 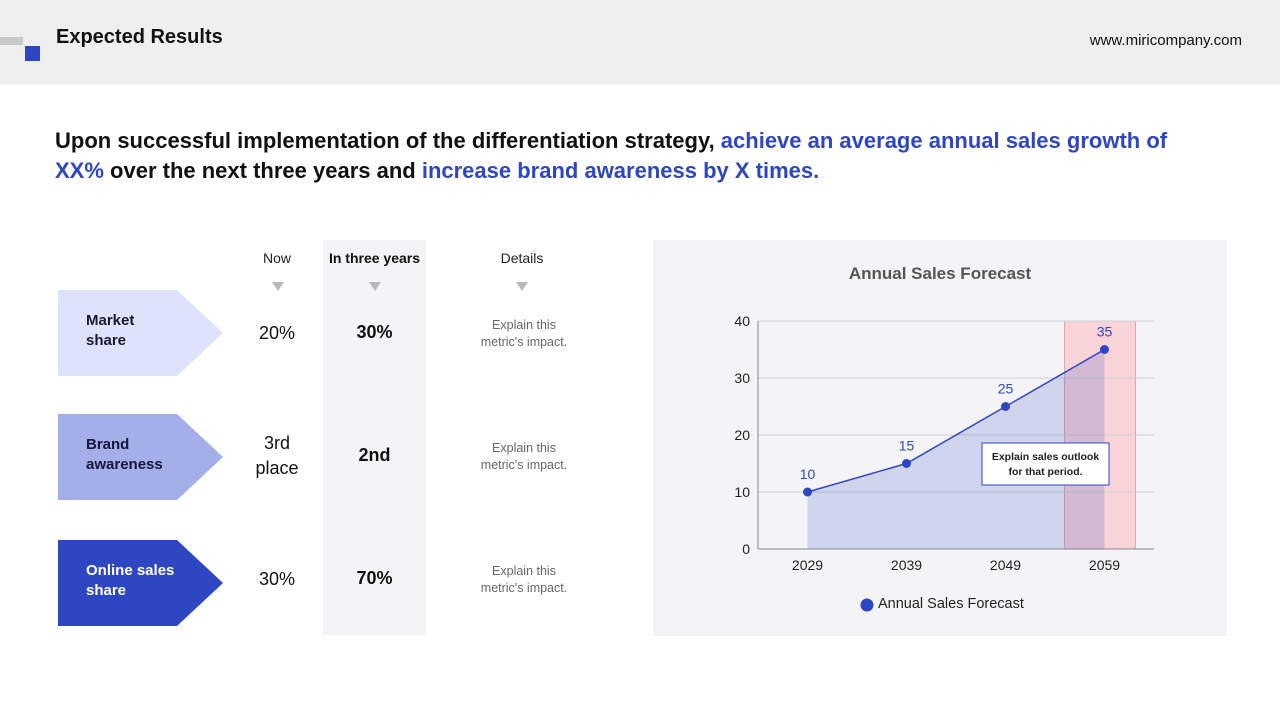 What do you see at coordinates (277, 333) in the screenshot?
I see `now-value: 20%` at bounding box center [277, 333].